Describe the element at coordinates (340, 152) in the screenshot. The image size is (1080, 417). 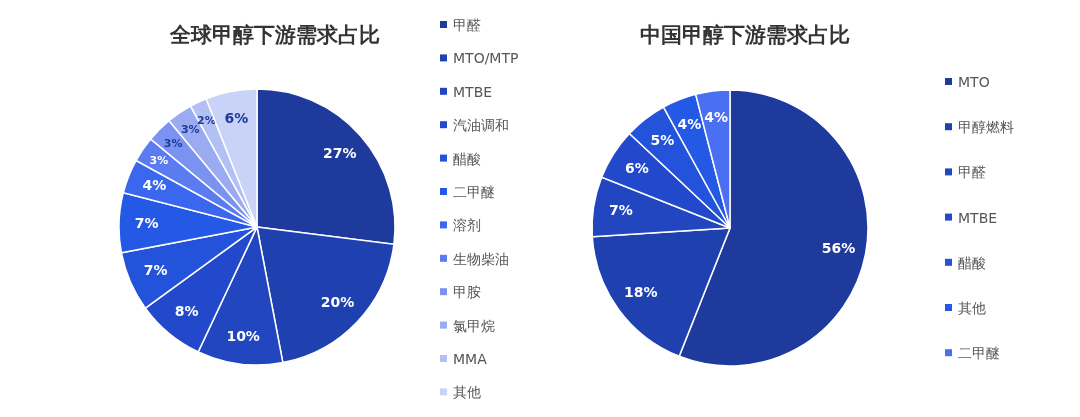
I see `data-label: 27%` at that location.